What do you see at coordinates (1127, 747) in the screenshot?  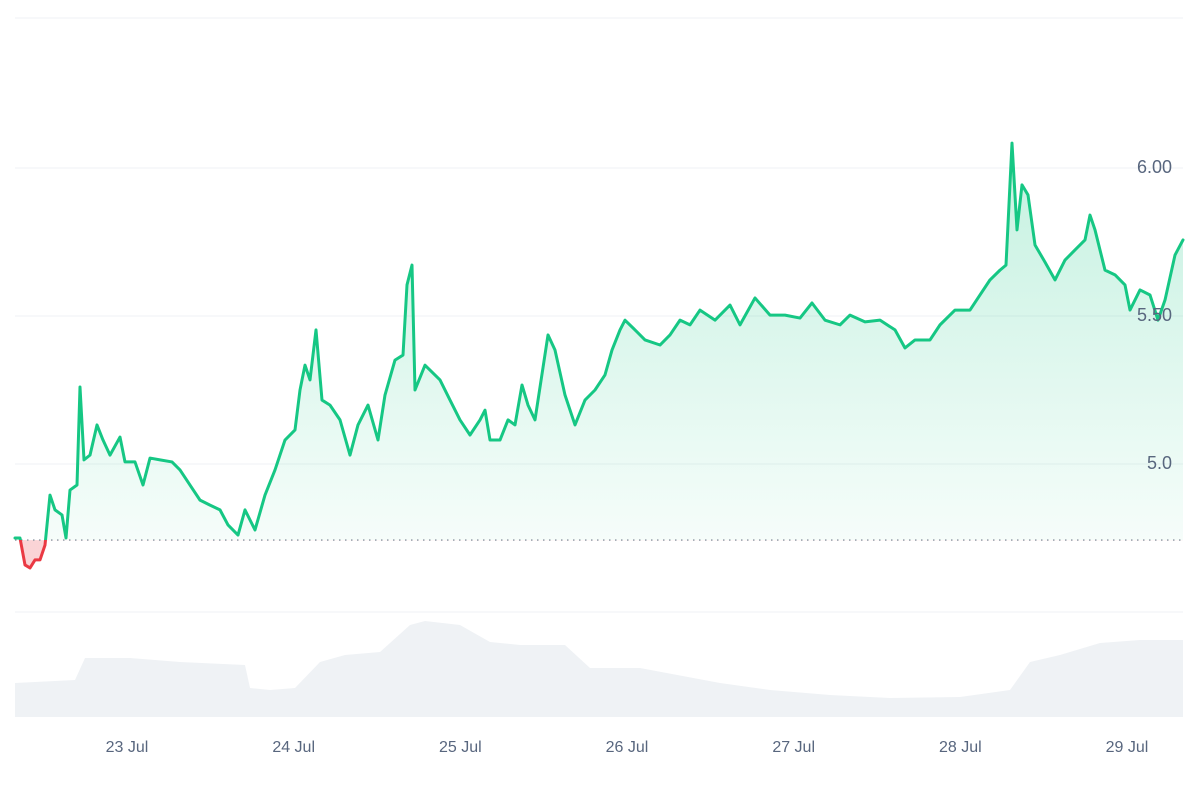 I see `x-tick-label: 29 Jul` at bounding box center [1127, 747].